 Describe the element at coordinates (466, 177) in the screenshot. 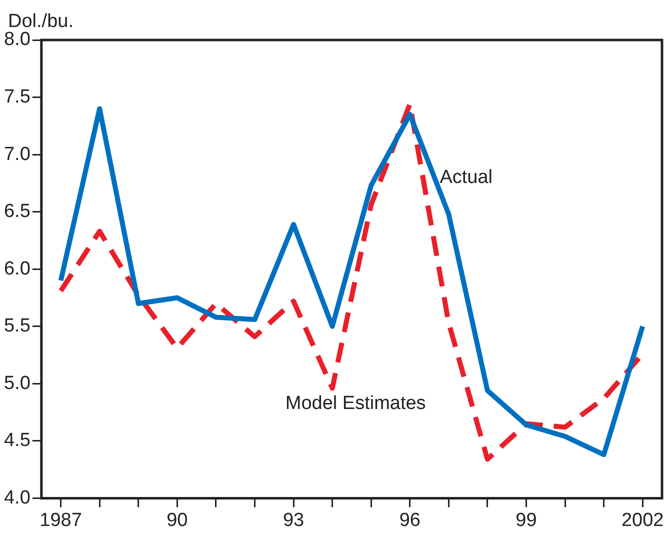

I see `series-label: Actual` at that location.